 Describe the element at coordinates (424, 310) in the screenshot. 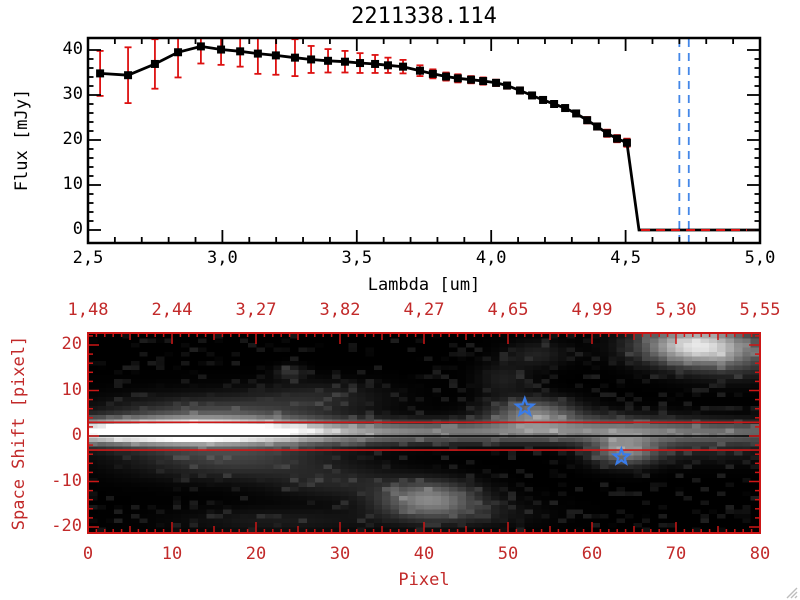

I see `wavelength-tick-label: 4,27` at that location.